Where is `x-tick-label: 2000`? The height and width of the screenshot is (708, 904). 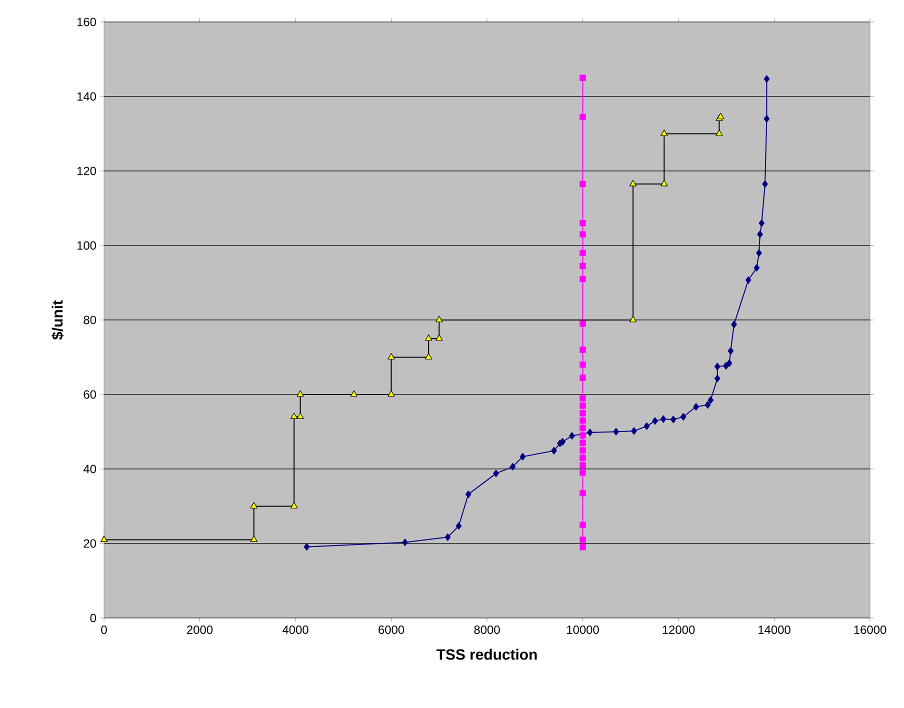
x-tick-label: 2000 is located at coordinates (200, 630).